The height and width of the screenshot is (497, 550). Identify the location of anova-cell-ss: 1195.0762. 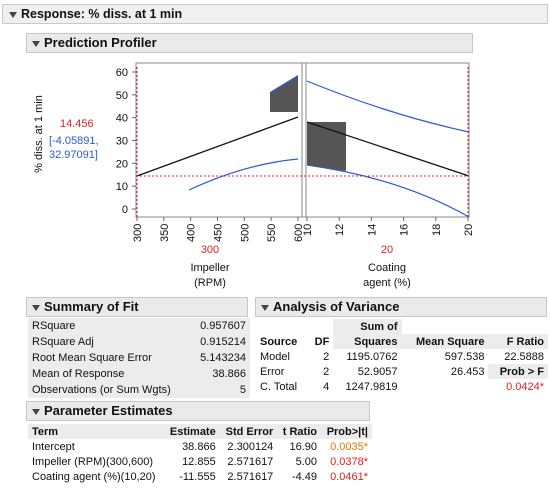
(372, 356).